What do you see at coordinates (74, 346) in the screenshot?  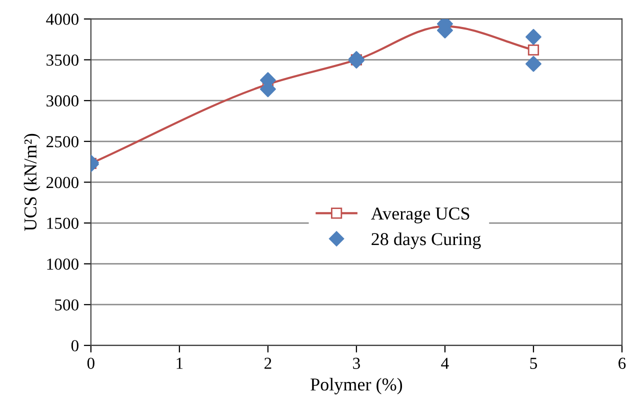 I see `y-tick-label: 0` at bounding box center [74, 346].